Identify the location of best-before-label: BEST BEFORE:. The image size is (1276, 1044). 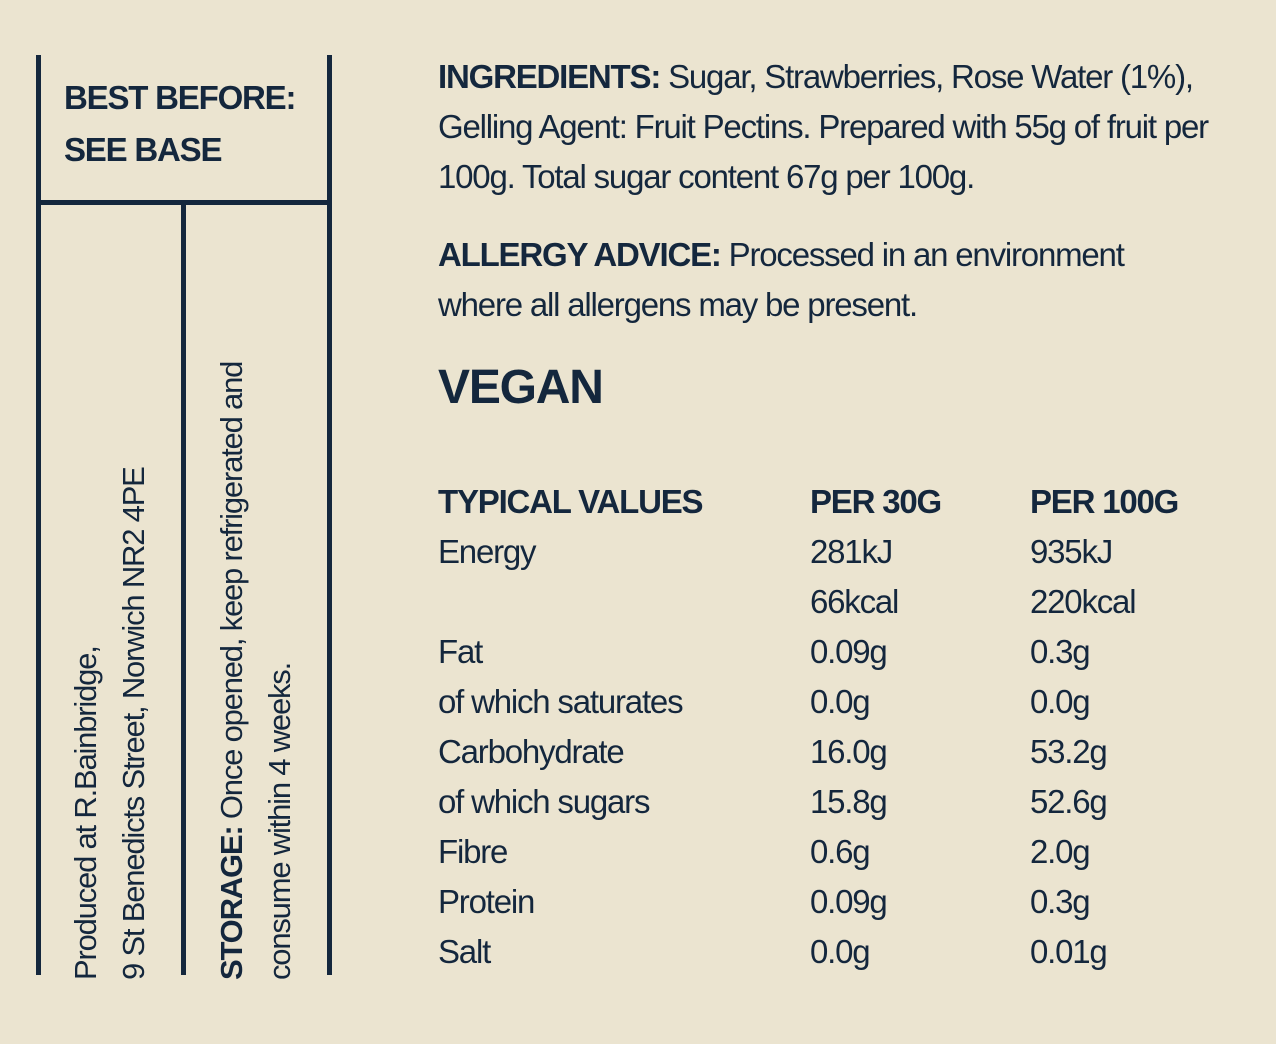
(180, 97).